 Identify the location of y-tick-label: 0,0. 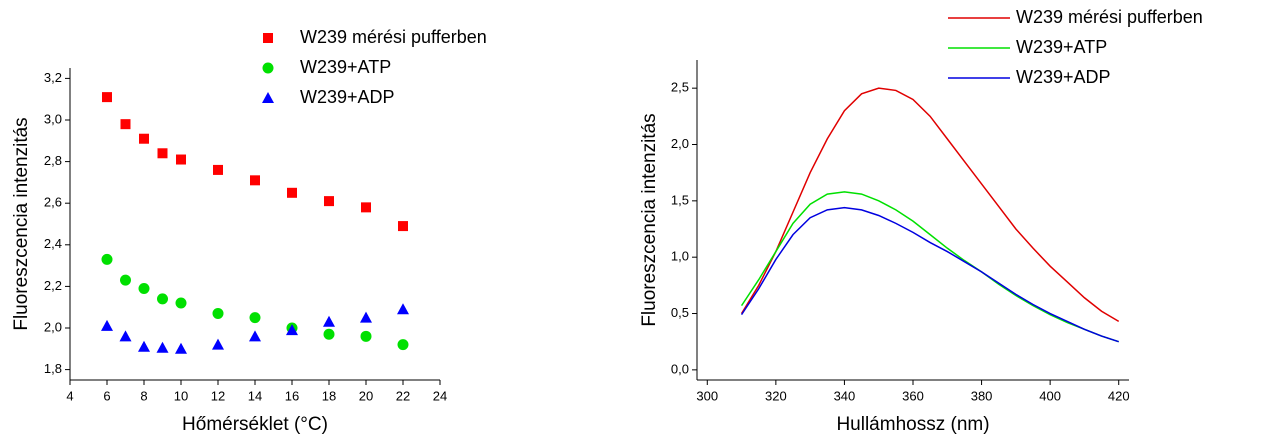
(680, 368).